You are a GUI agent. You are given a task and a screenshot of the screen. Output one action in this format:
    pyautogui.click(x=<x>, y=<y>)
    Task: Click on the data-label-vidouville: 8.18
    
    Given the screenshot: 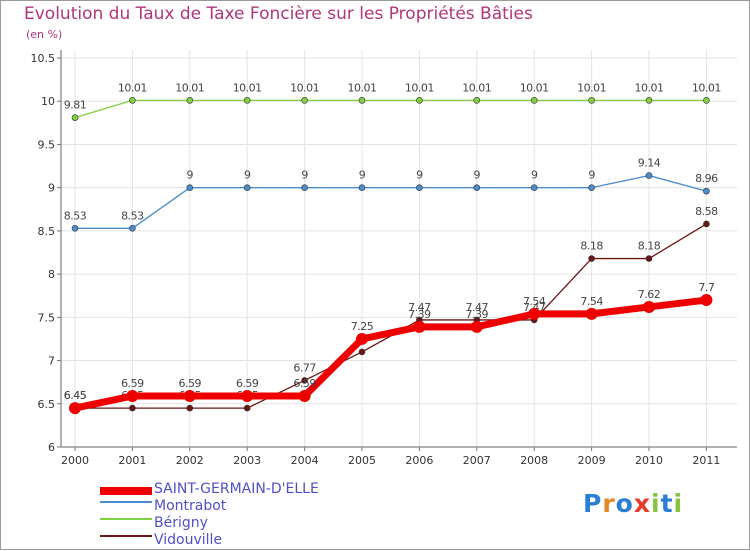 What is the action you would take?
    pyautogui.click(x=649, y=246)
    